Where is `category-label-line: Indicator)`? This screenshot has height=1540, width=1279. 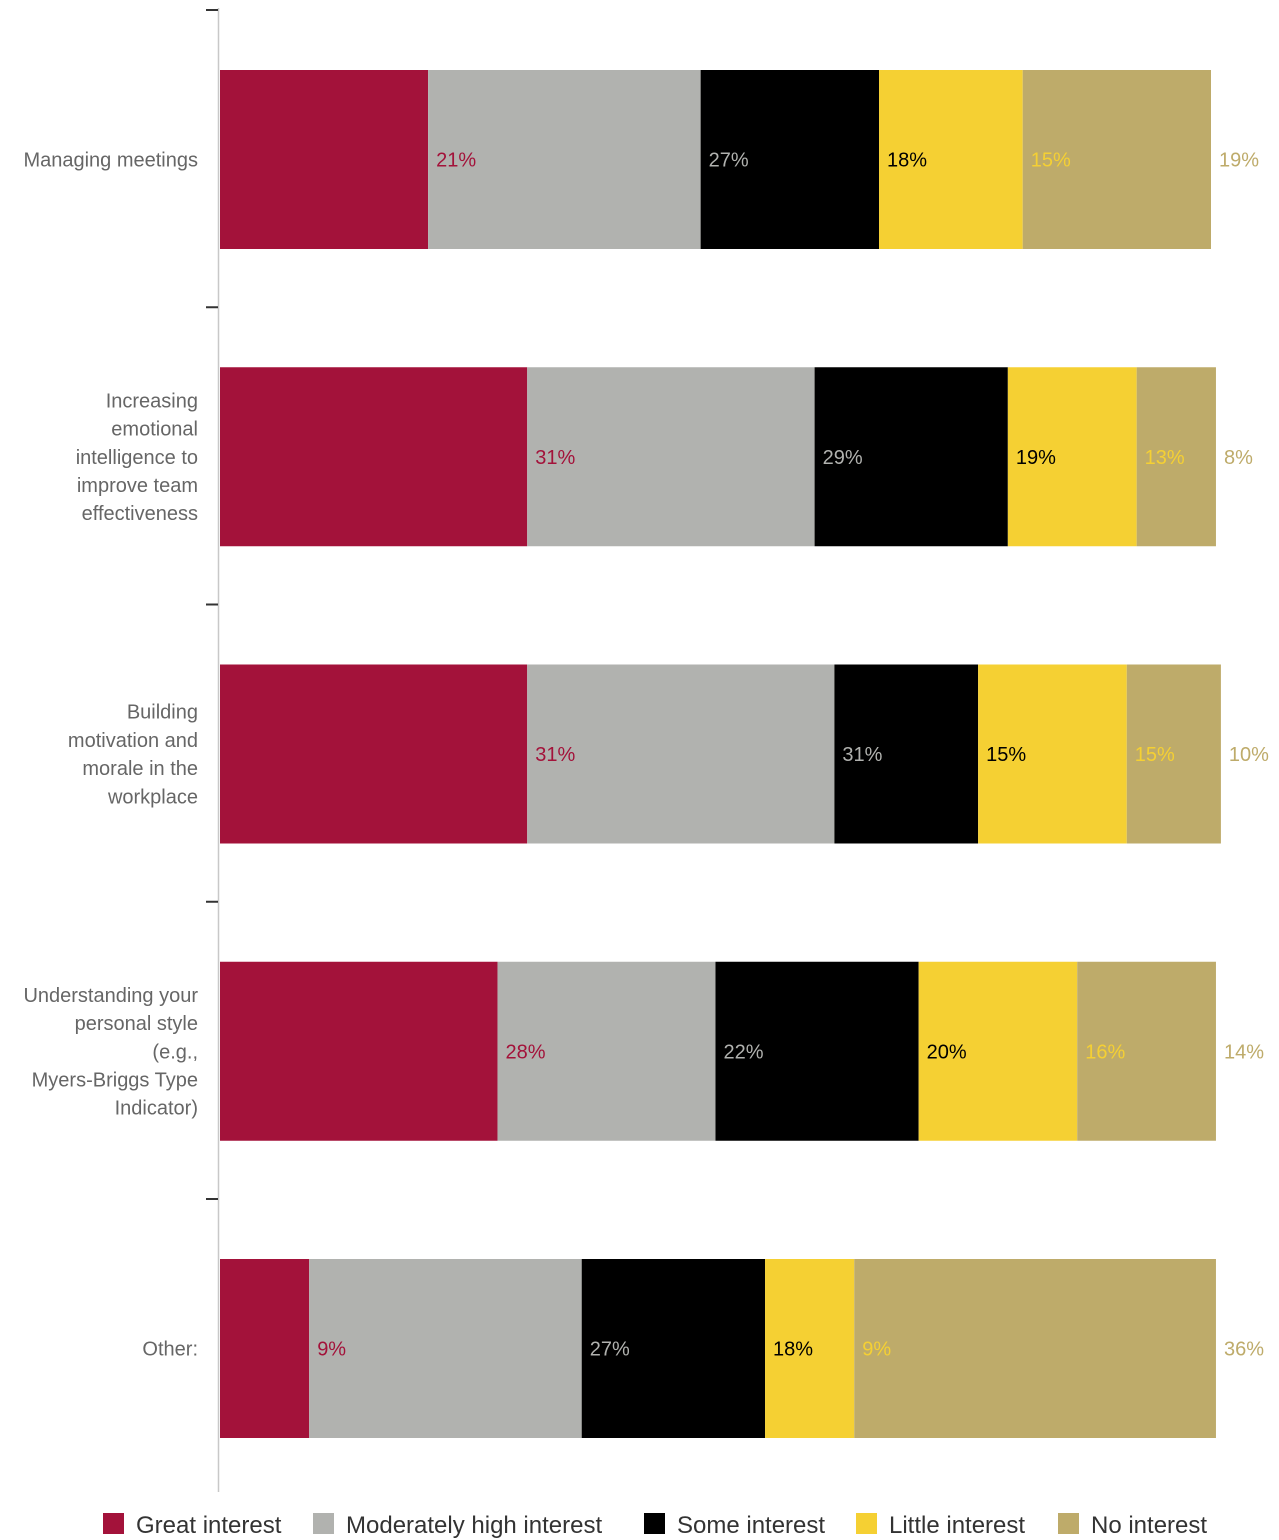
category-label-line: Indicator) is located at coordinates (156, 1109).